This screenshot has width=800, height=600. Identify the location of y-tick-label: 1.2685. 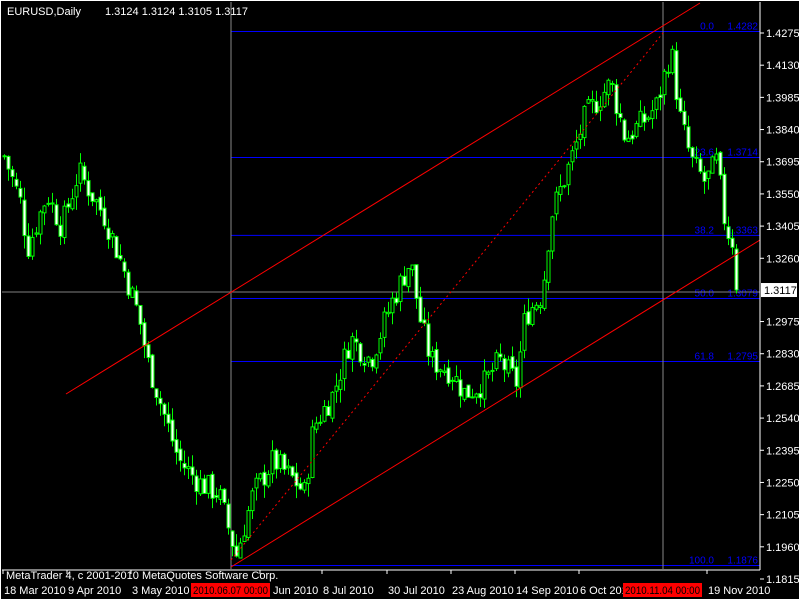
(783, 387).